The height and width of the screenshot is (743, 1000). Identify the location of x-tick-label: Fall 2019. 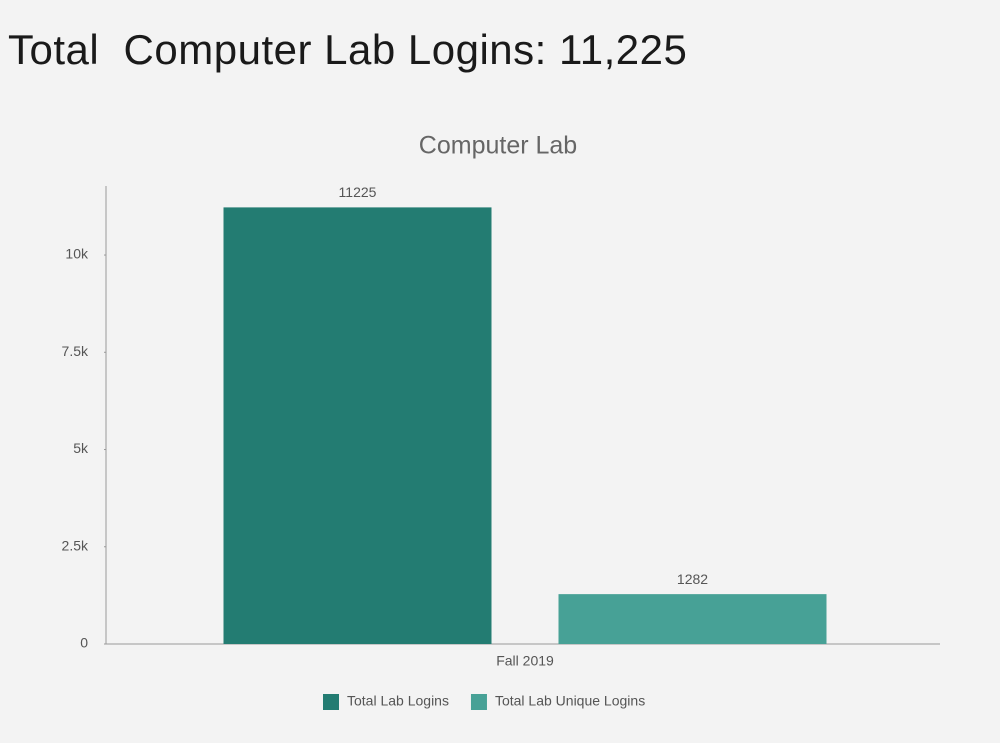
(525, 661).